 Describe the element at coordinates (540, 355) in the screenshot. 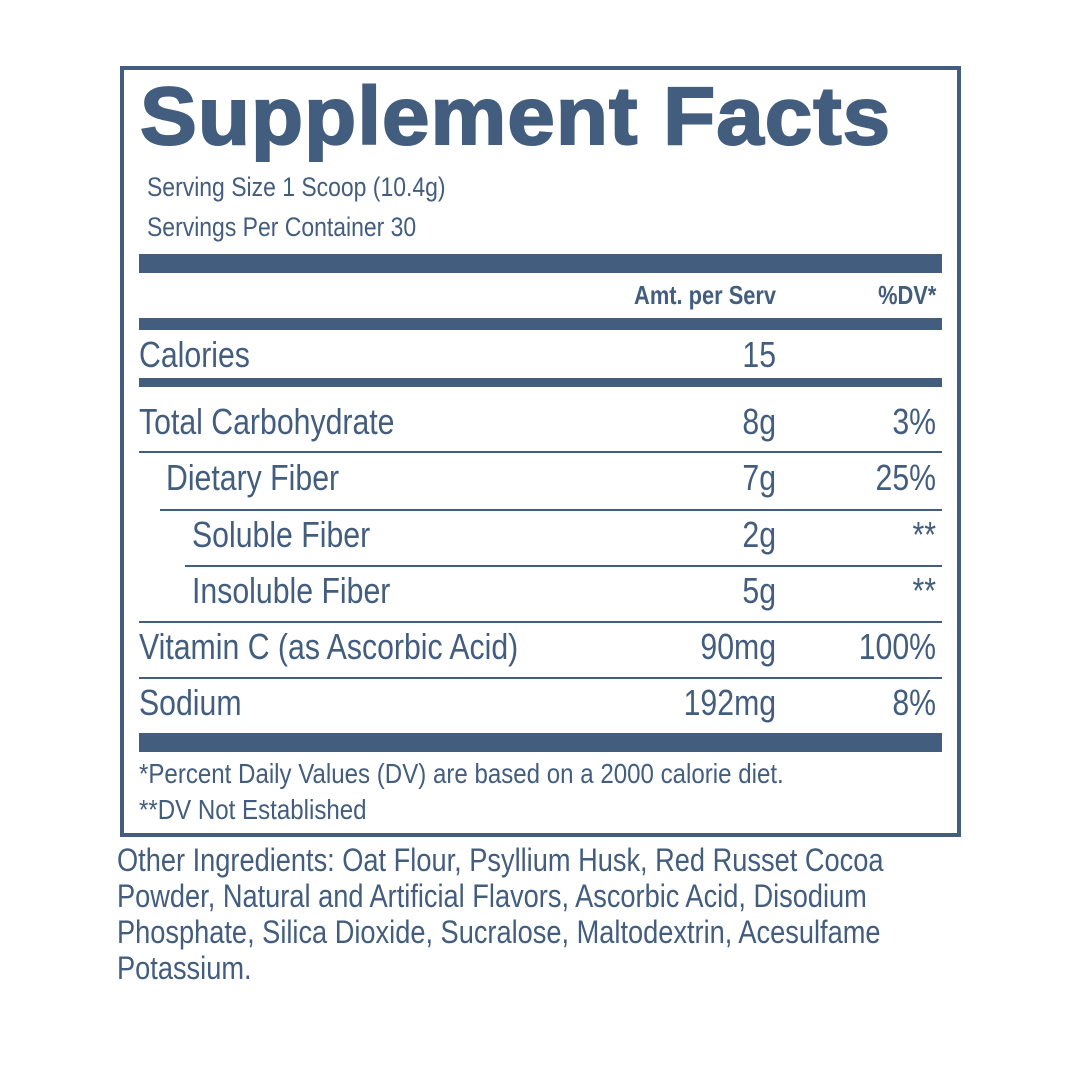

I see `calories-row: Calories 15` at that location.